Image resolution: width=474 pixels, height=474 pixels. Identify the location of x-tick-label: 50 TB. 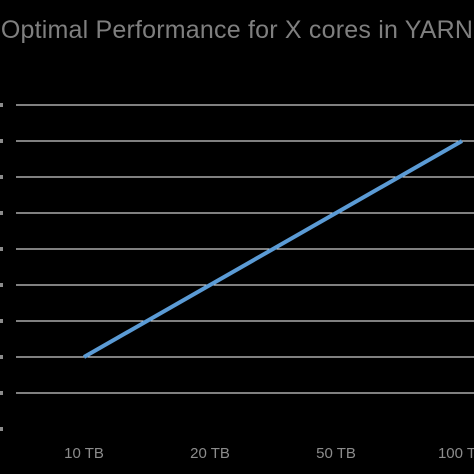
(336, 453).